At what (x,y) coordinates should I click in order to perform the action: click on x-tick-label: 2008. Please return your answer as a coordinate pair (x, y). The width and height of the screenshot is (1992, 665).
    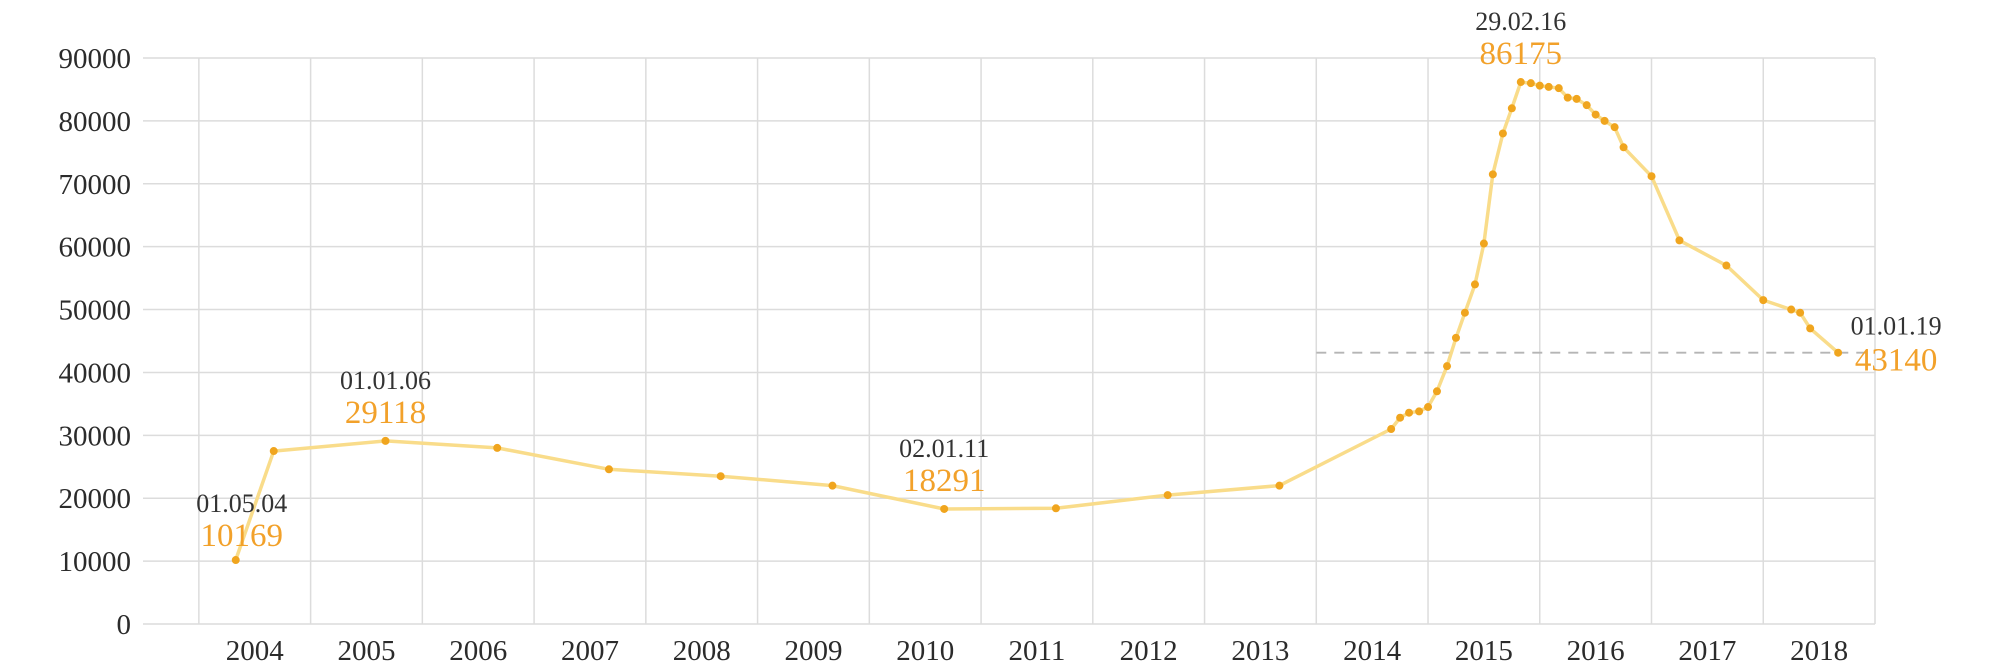
    Looking at the image, I should click on (702, 650).